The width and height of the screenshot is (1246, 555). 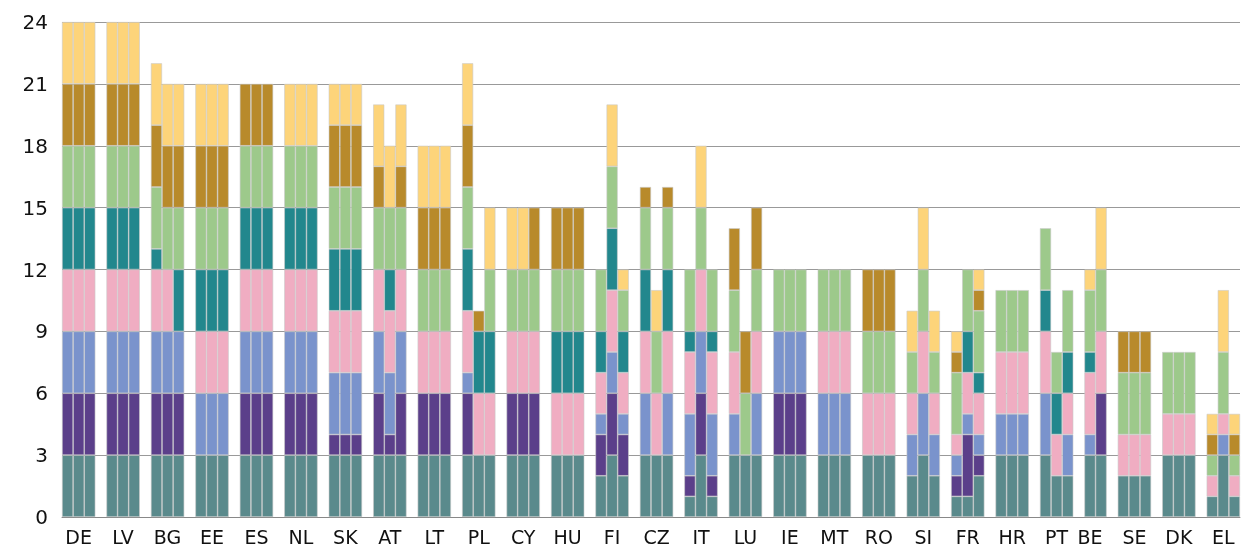 I want to click on y-tick-label: 6, so click(x=41, y=393).